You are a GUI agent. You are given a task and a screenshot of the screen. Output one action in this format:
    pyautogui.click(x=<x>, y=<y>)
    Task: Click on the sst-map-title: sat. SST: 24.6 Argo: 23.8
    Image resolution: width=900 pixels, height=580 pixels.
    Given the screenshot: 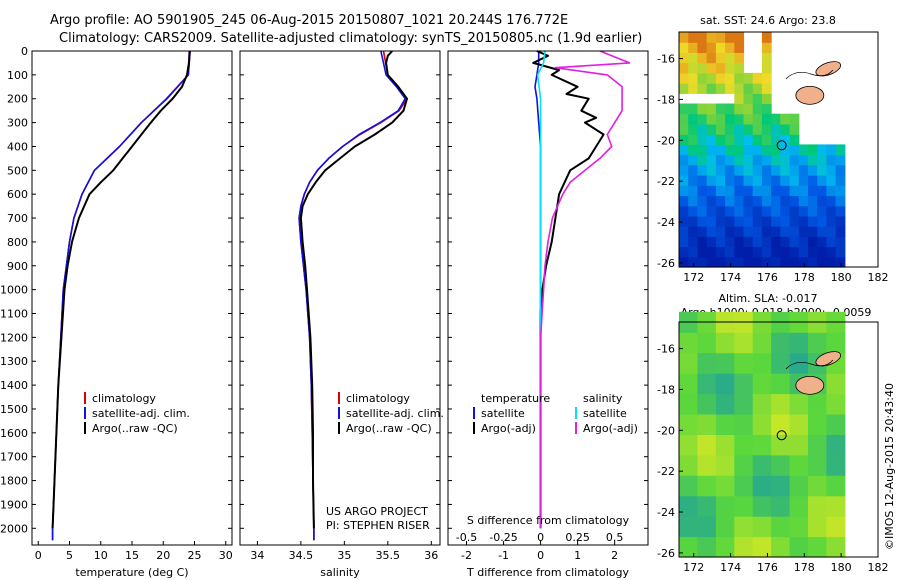 What is the action you would take?
    pyautogui.click(x=768, y=20)
    